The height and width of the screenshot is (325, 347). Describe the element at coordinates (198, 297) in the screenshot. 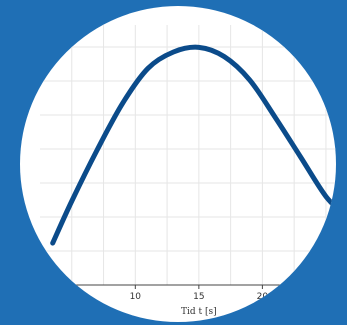

I see `x-tick-label: 15` at that location.